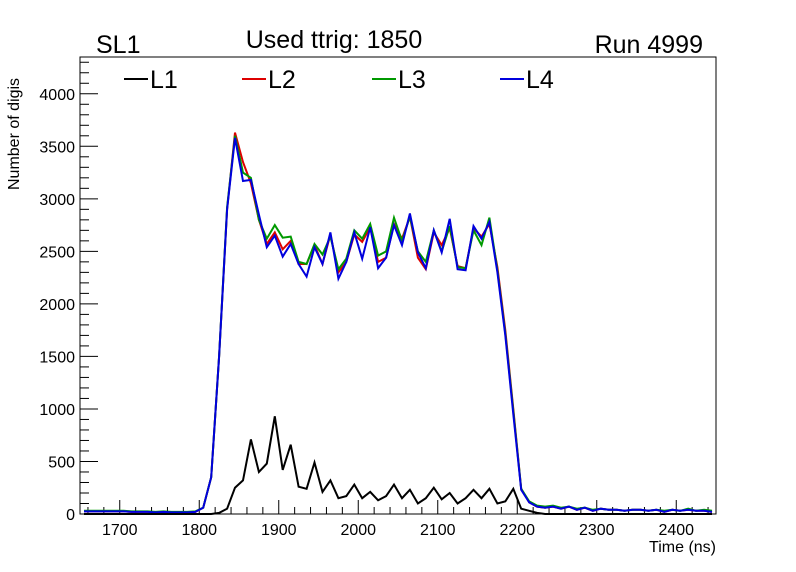 This screenshot has width=796, height=572. What do you see at coordinates (14, 134) in the screenshot?
I see `y-axis-label: Number of digis` at bounding box center [14, 134].